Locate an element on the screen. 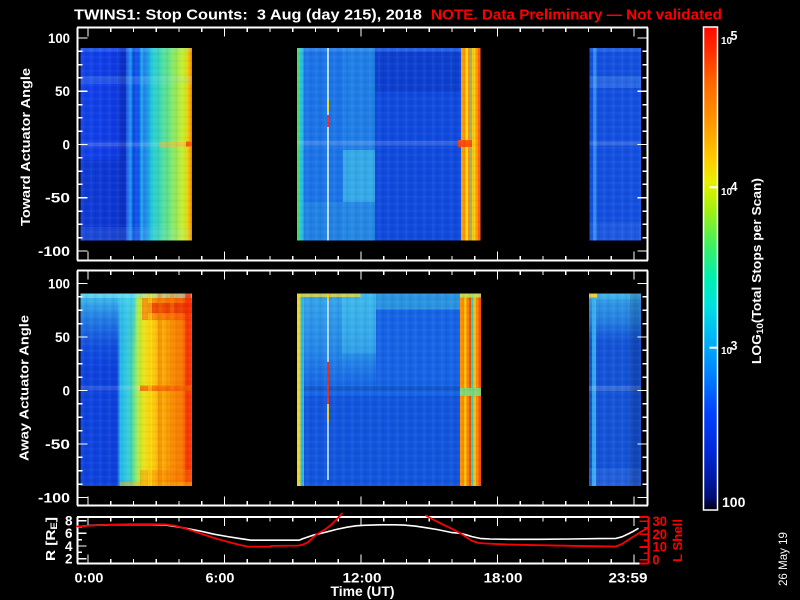 Image resolution: width=800 pixels, height=600 pixels. svg-text: Time (UT) is located at coordinates (363, 591).